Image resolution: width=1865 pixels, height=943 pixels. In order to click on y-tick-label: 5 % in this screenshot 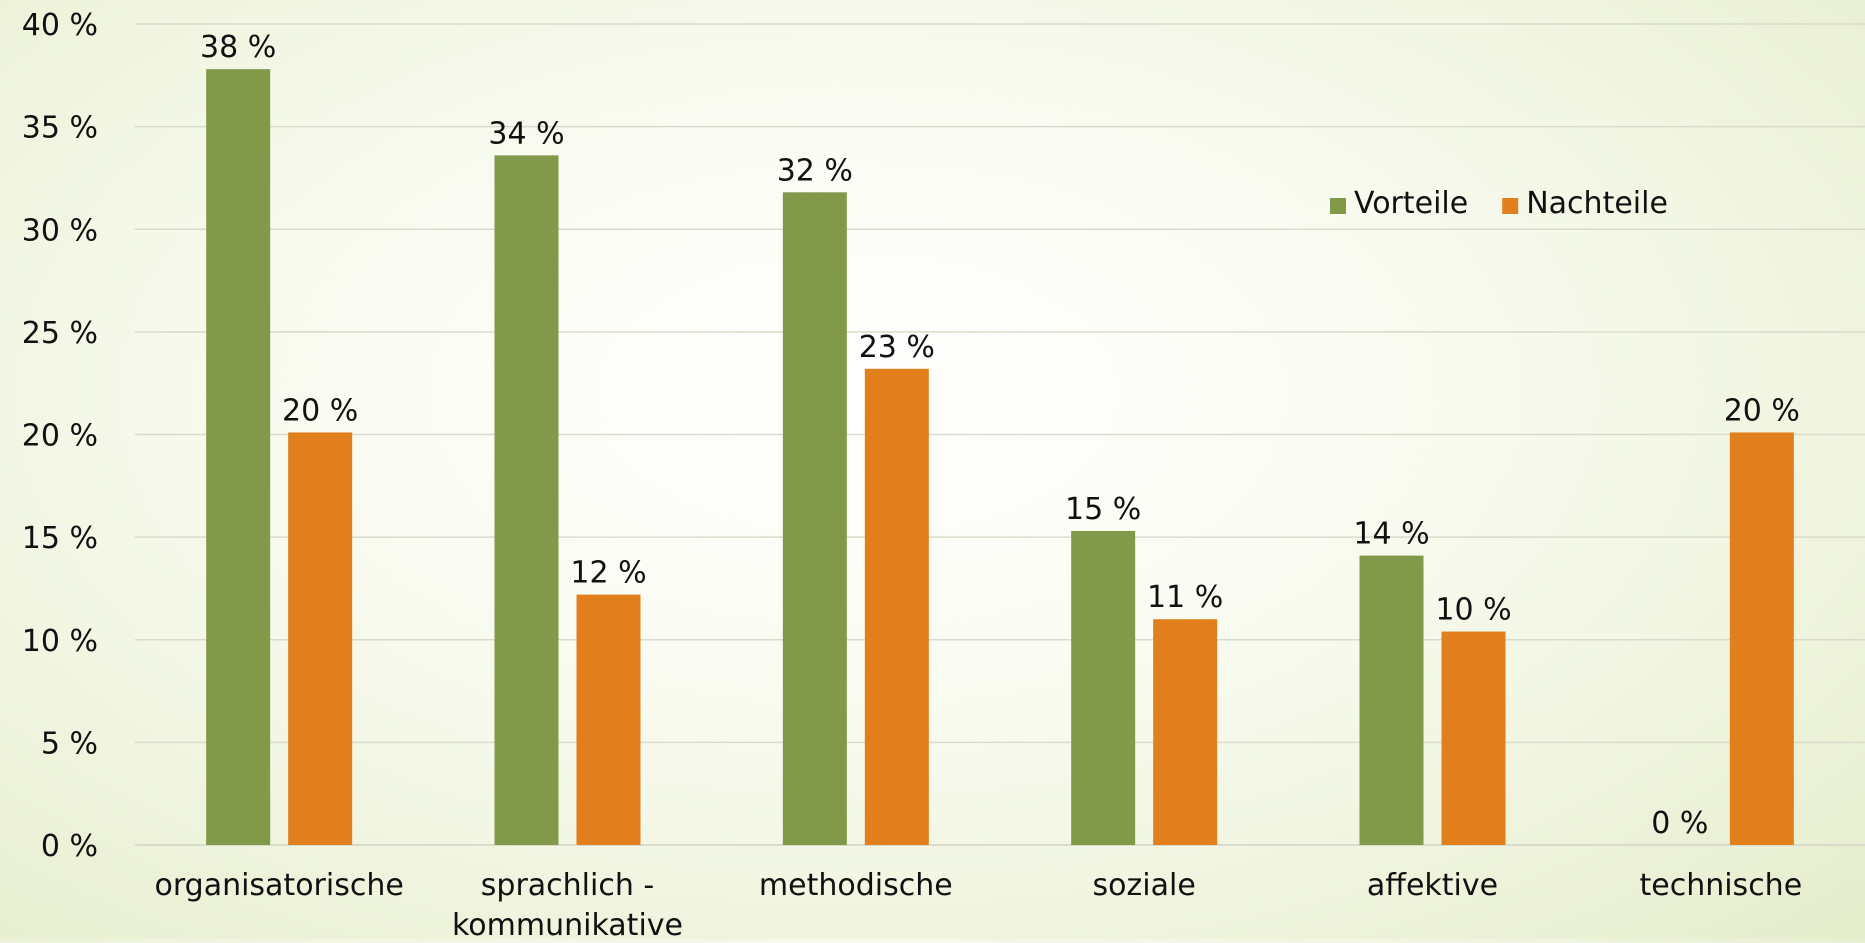, I will do `click(69, 743)`.